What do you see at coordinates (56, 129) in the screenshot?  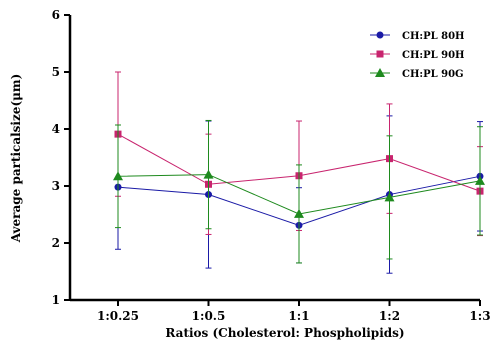 I see `y-tick-label: 4` at bounding box center [56, 129].